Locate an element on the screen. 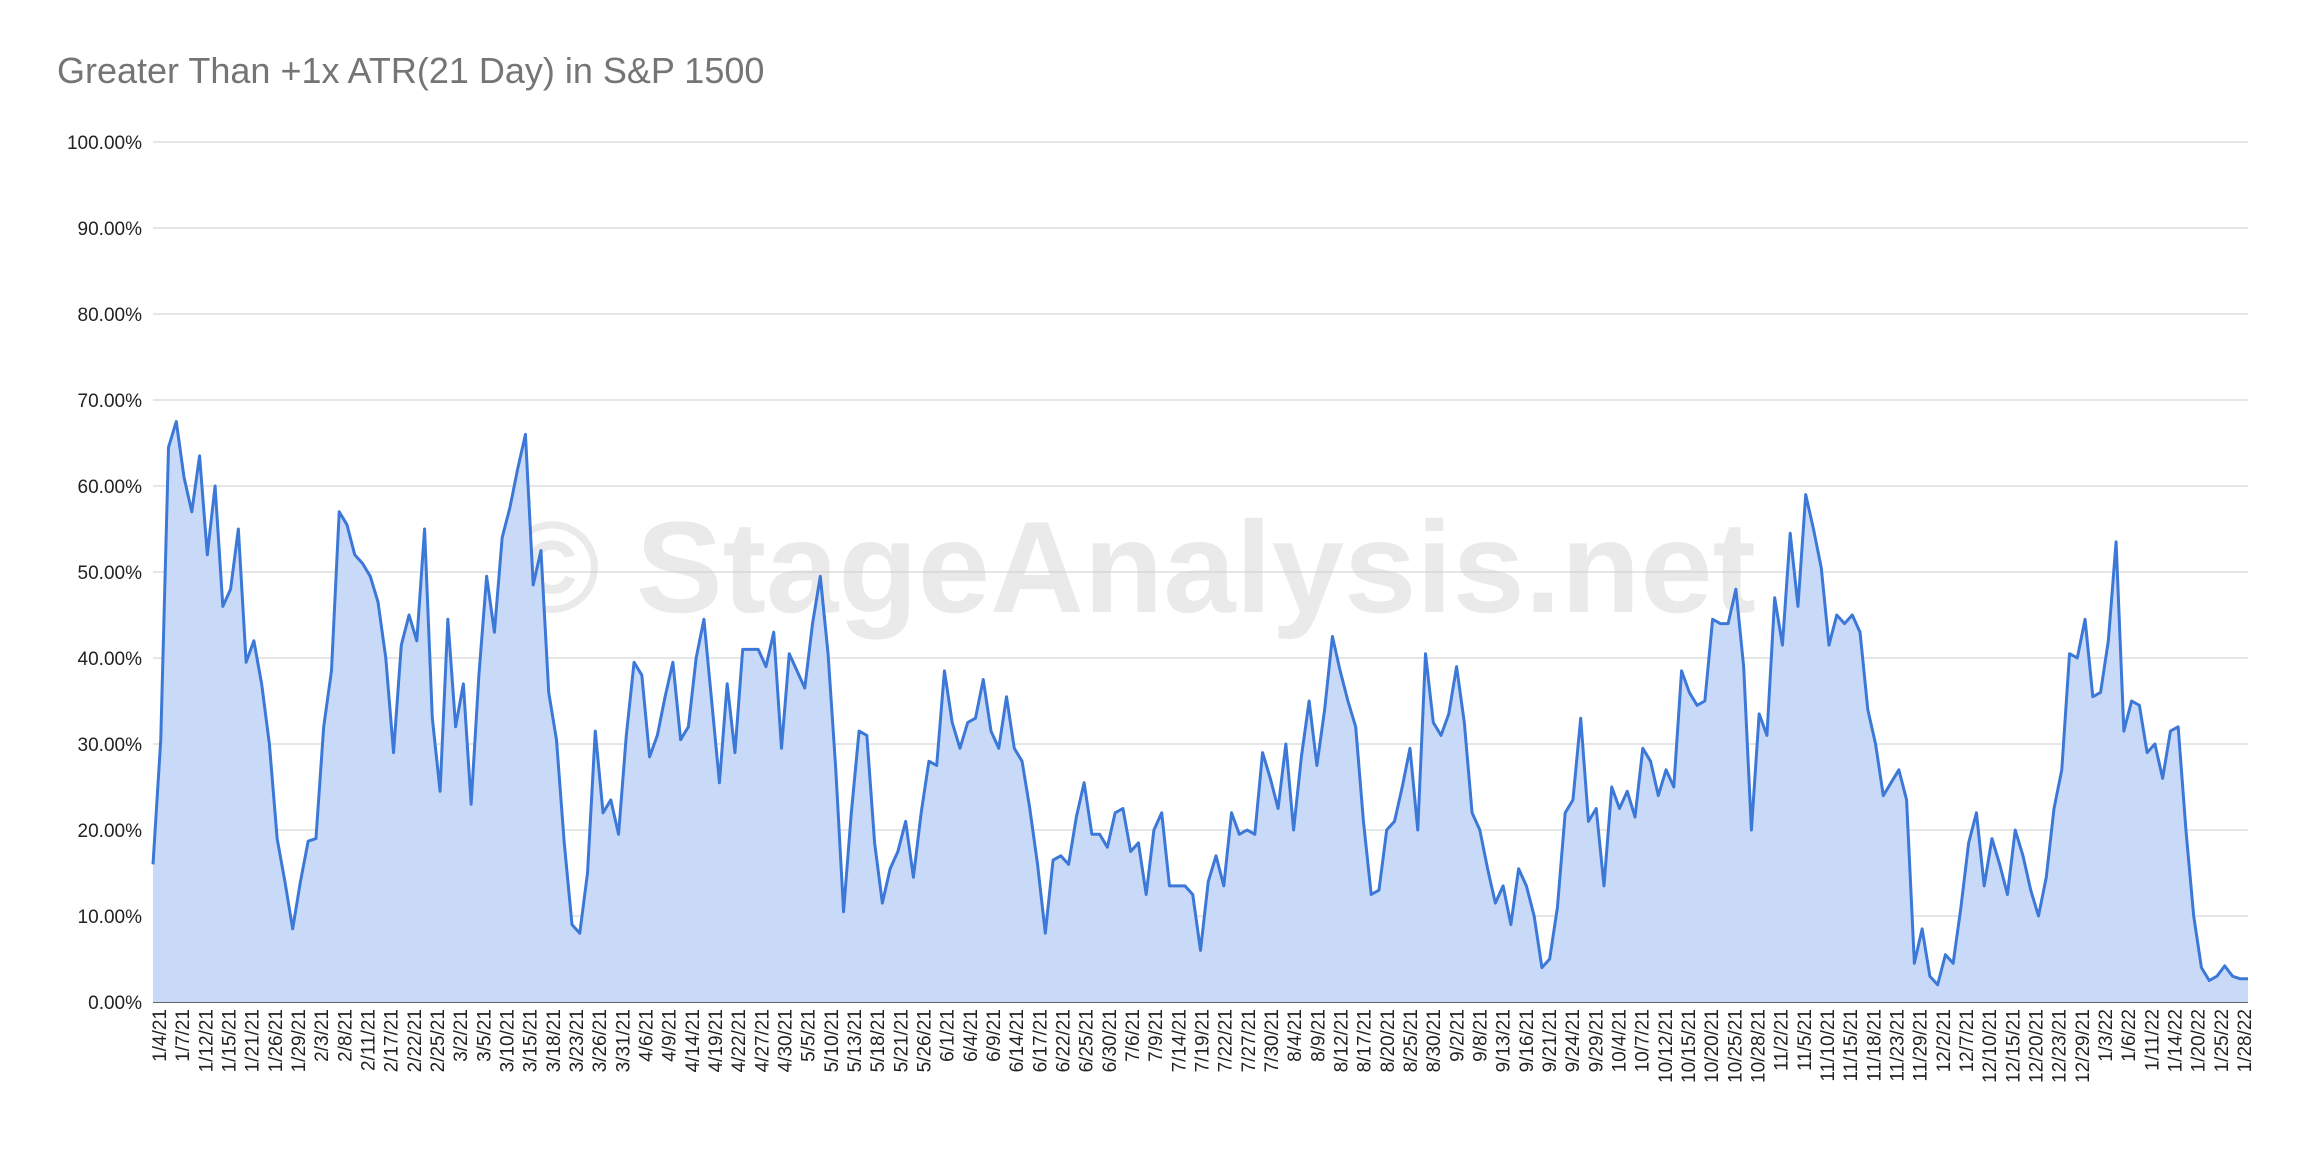 The image size is (2308, 1157). x-tick-label: 11/10/21 is located at coordinates (1828, 1045).